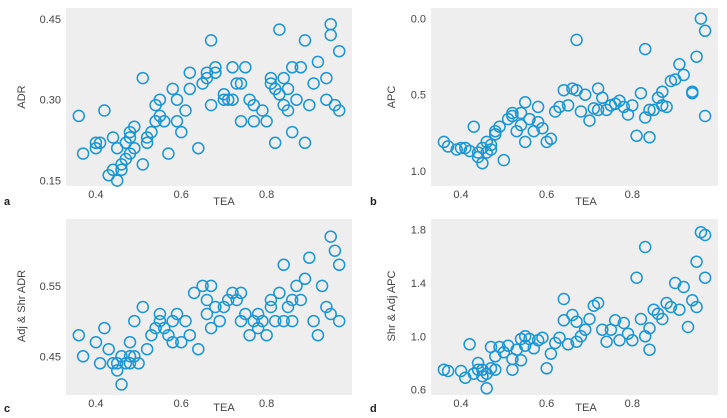 The height and width of the screenshot is (418, 727). I want to click on panel-d-x-axis-label: TEA, so click(586, 408).